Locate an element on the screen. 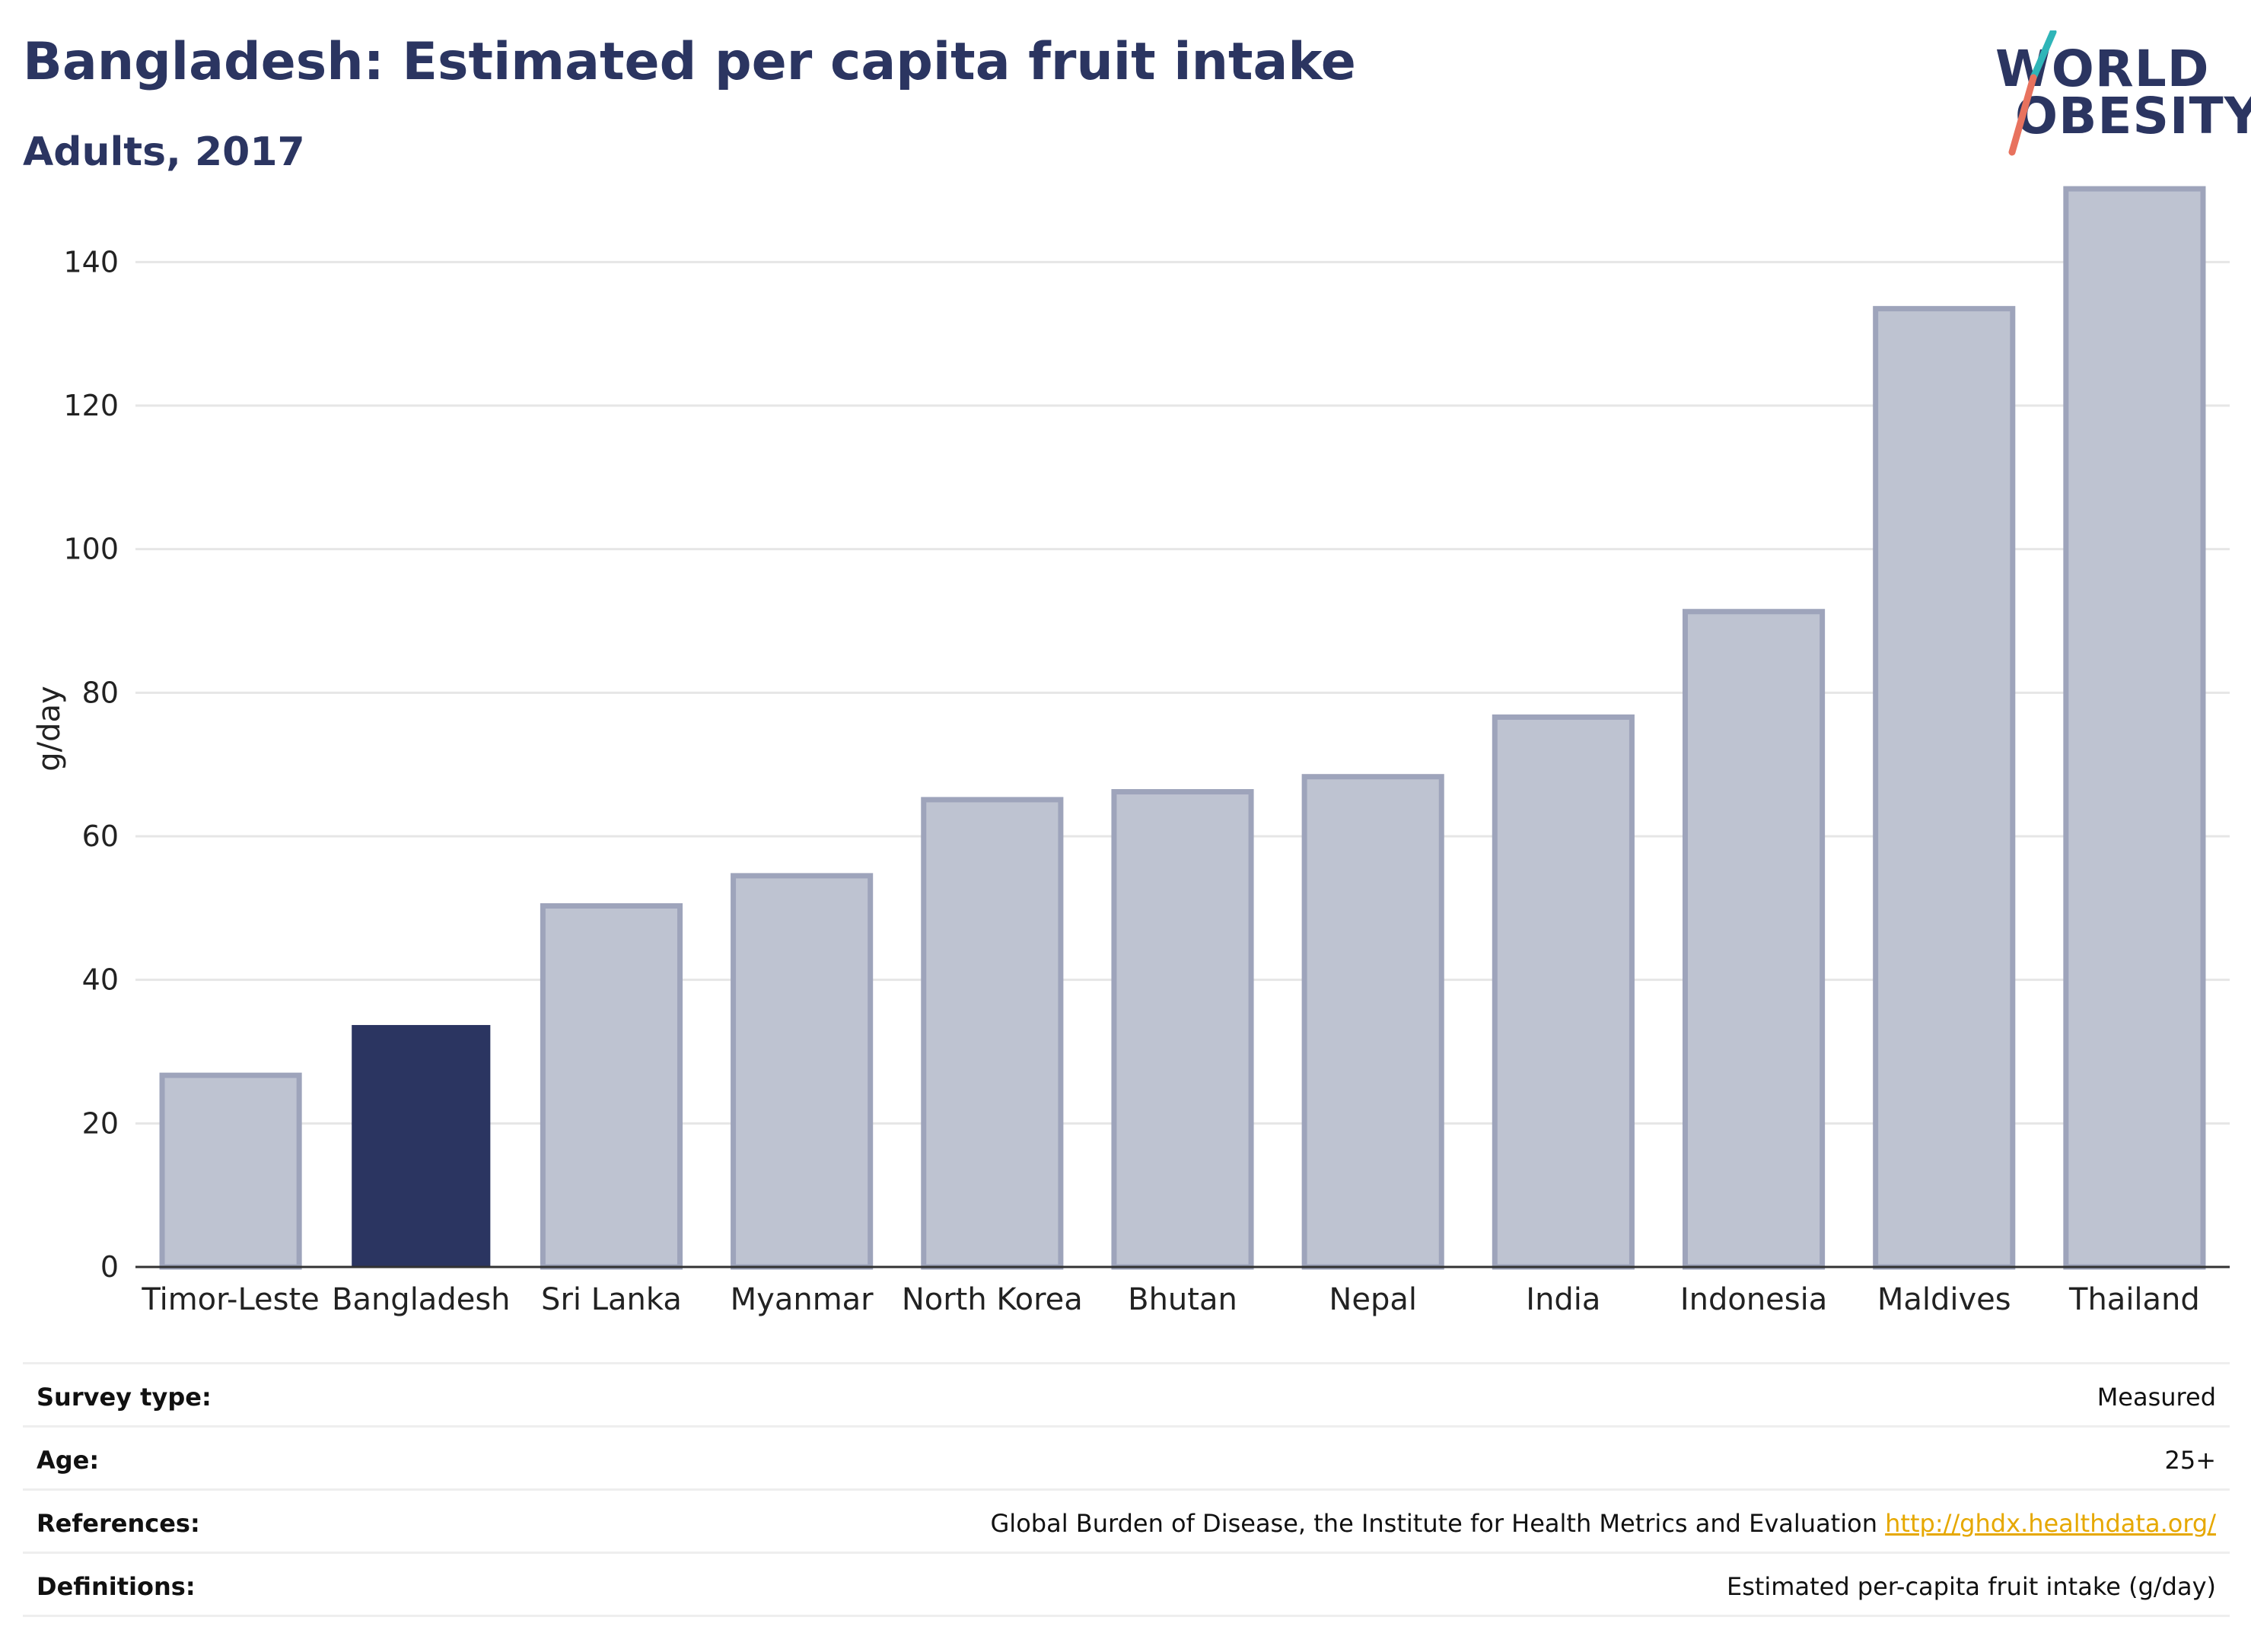 Image resolution: width=2251 pixels, height=1652 pixels. world-obesity-logo: WORLD OBESITY is located at coordinates (2115, 95).